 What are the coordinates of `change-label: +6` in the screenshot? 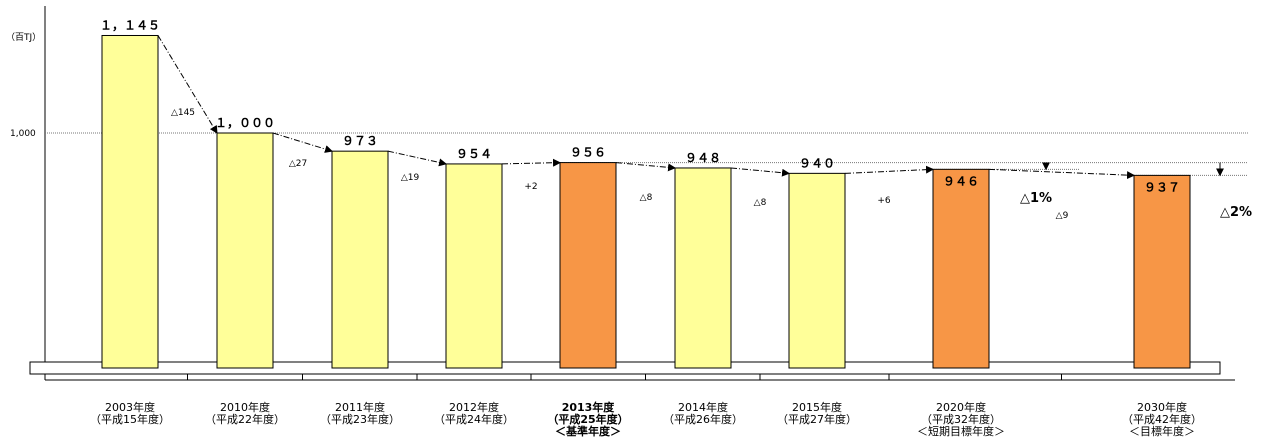 It's located at (884, 201).